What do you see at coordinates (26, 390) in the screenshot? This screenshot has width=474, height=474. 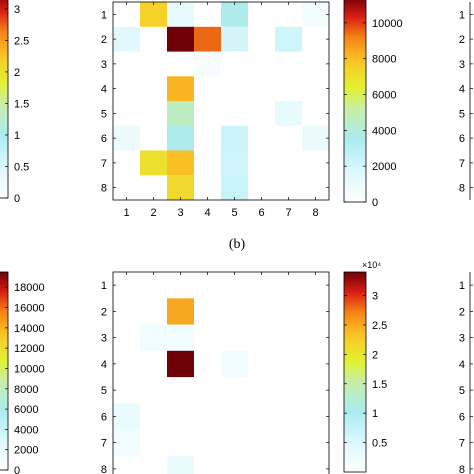 I see `colorbar-tick-label: 8000` at bounding box center [26, 390].